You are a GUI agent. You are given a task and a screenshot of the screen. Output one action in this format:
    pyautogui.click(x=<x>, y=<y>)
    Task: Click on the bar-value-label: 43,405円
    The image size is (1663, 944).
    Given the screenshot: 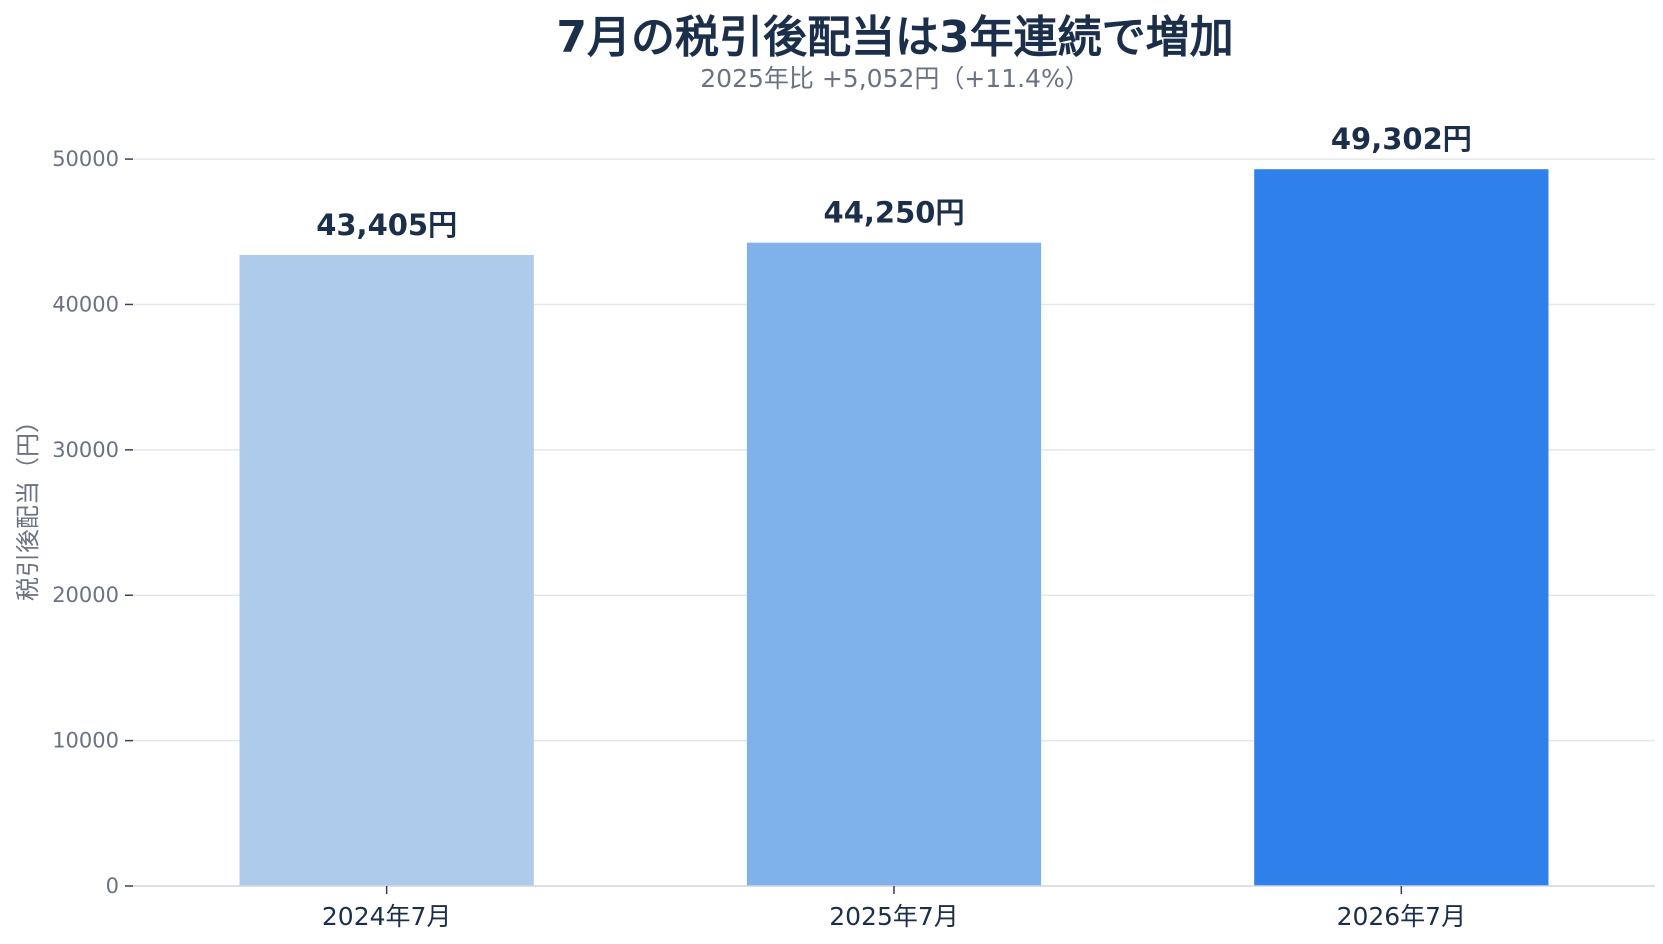 What is the action you would take?
    pyautogui.click(x=386, y=225)
    